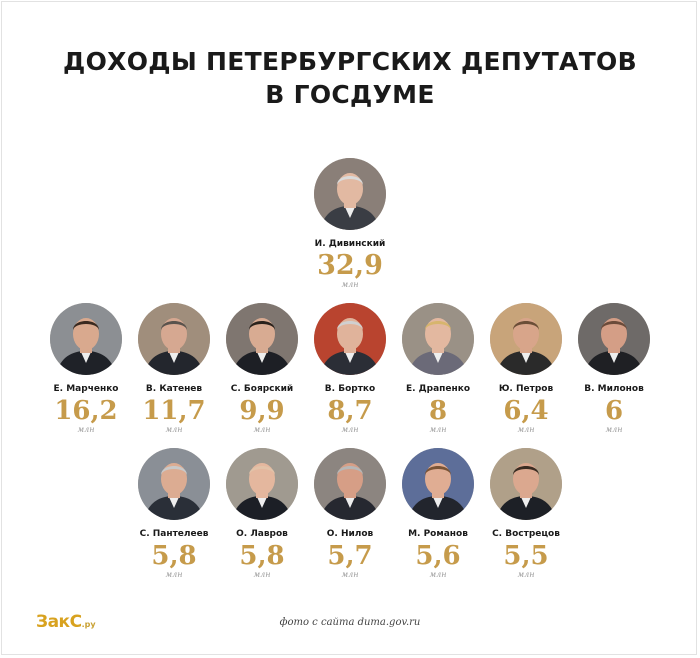 The width and height of the screenshot is (700, 658). Describe the element at coordinates (350, 265) in the screenshot. I see `income-value: 32,9` at that location.